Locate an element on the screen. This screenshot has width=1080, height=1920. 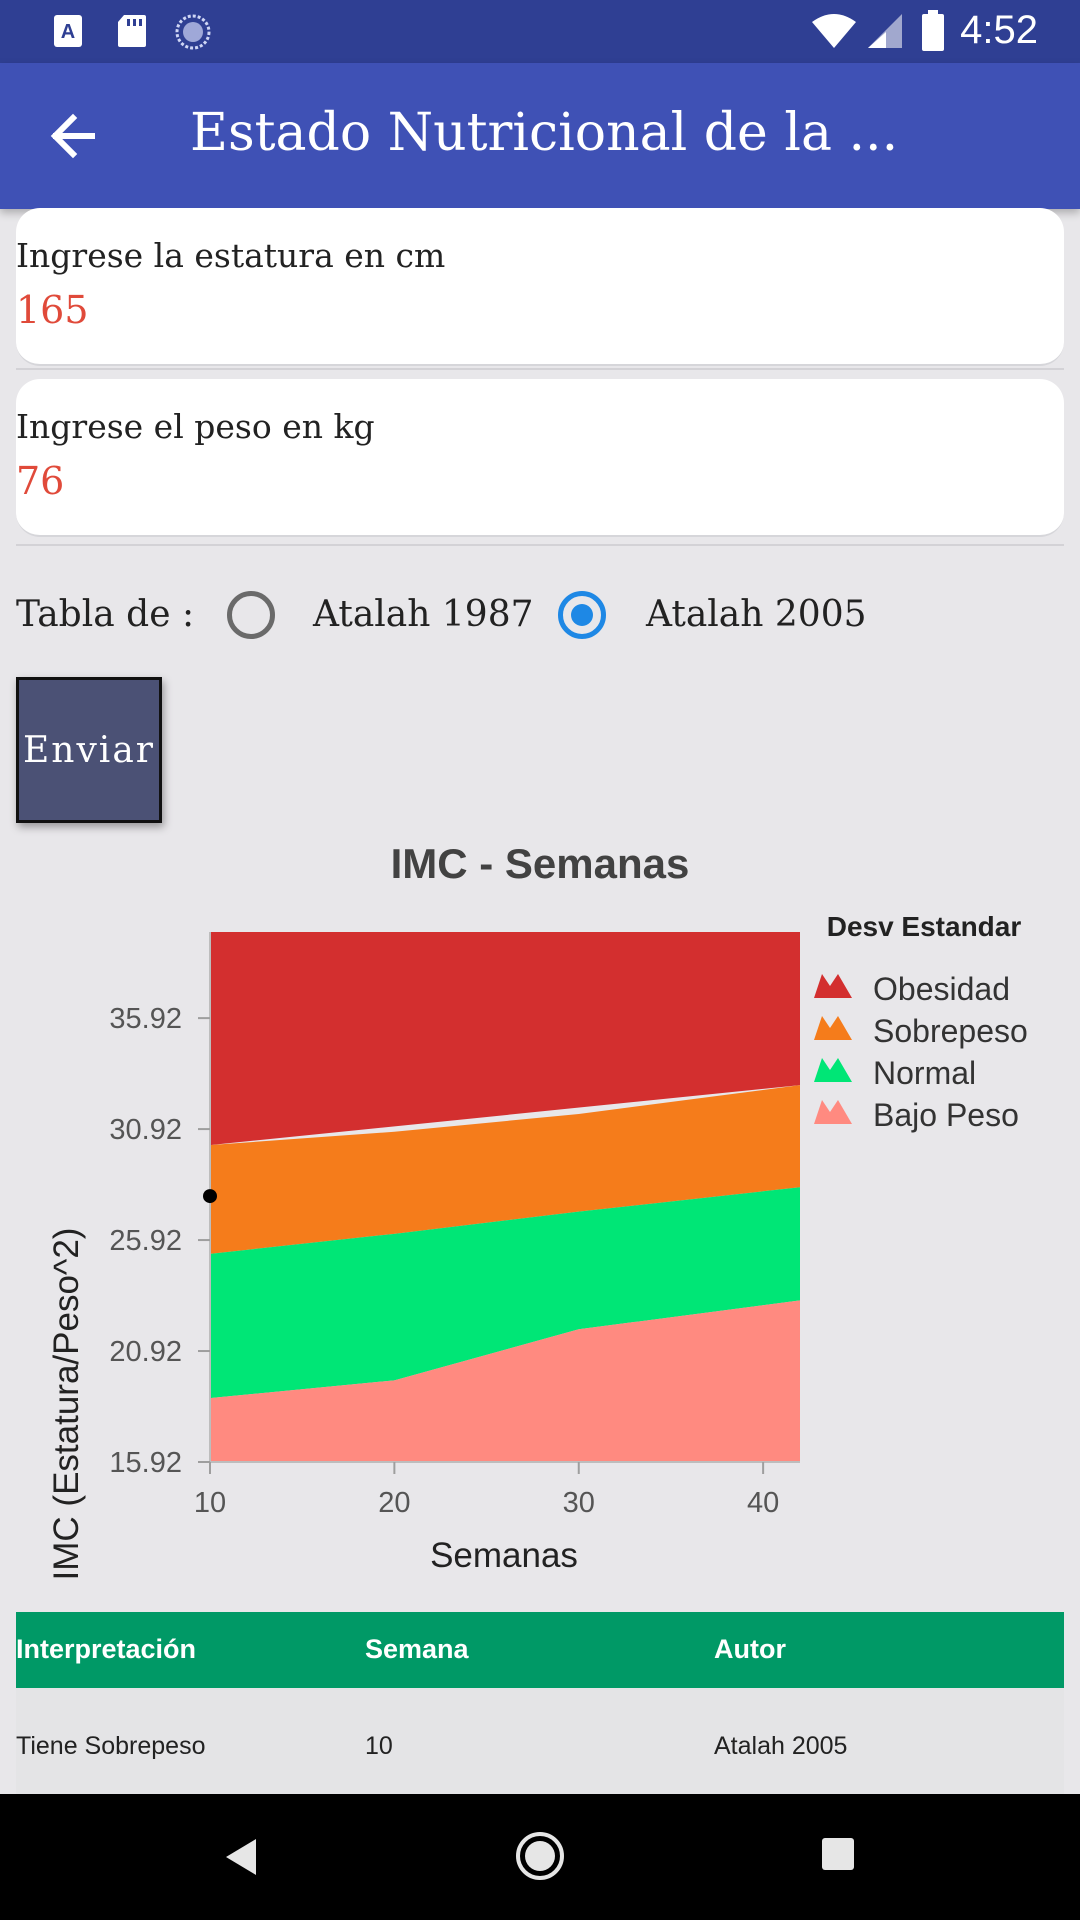
x-tick-label: 40 is located at coordinates (763, 1503).